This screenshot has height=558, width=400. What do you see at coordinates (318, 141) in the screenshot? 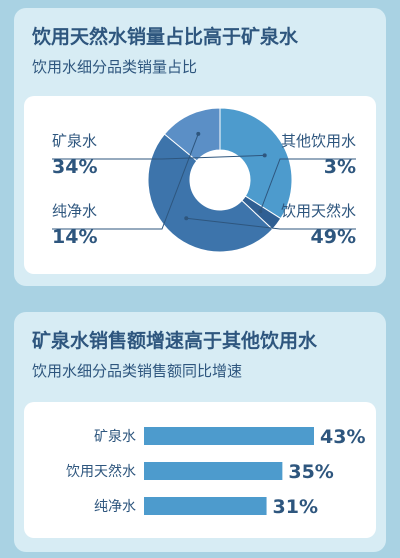
I see `donut-category-label: 其他饮用水` at bounding box center [318, 141].